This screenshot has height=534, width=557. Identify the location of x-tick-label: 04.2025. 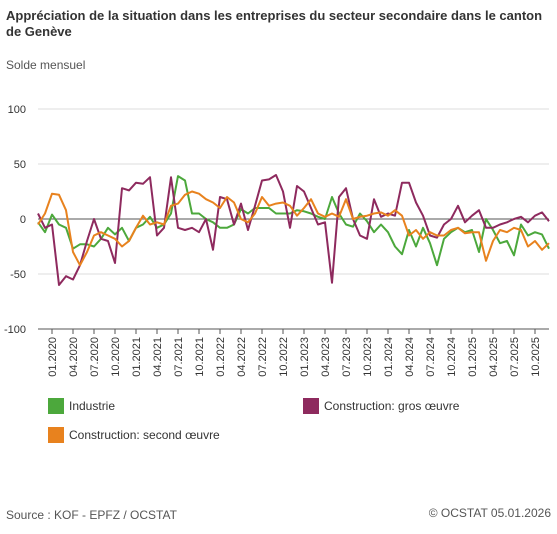
(494, 357).